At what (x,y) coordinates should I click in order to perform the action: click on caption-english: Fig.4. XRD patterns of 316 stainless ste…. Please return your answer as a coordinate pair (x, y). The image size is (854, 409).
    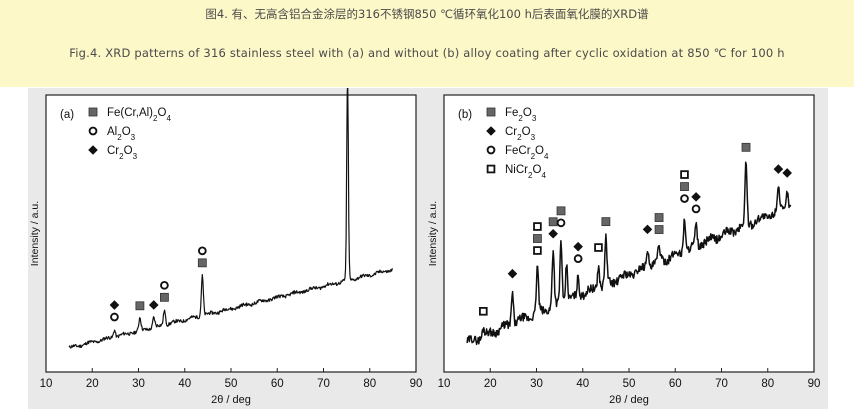
    Looking at the image, I should click on (427, 53).